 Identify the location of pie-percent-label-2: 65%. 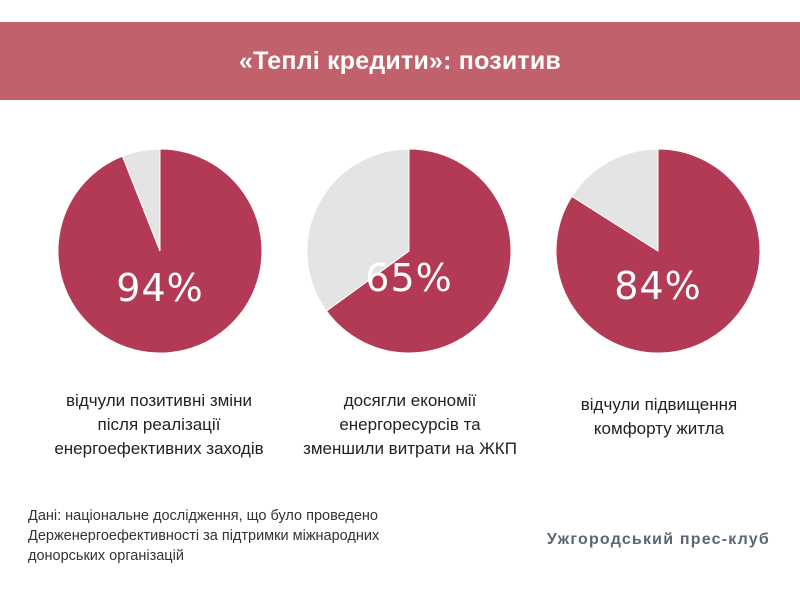
(409, 278).